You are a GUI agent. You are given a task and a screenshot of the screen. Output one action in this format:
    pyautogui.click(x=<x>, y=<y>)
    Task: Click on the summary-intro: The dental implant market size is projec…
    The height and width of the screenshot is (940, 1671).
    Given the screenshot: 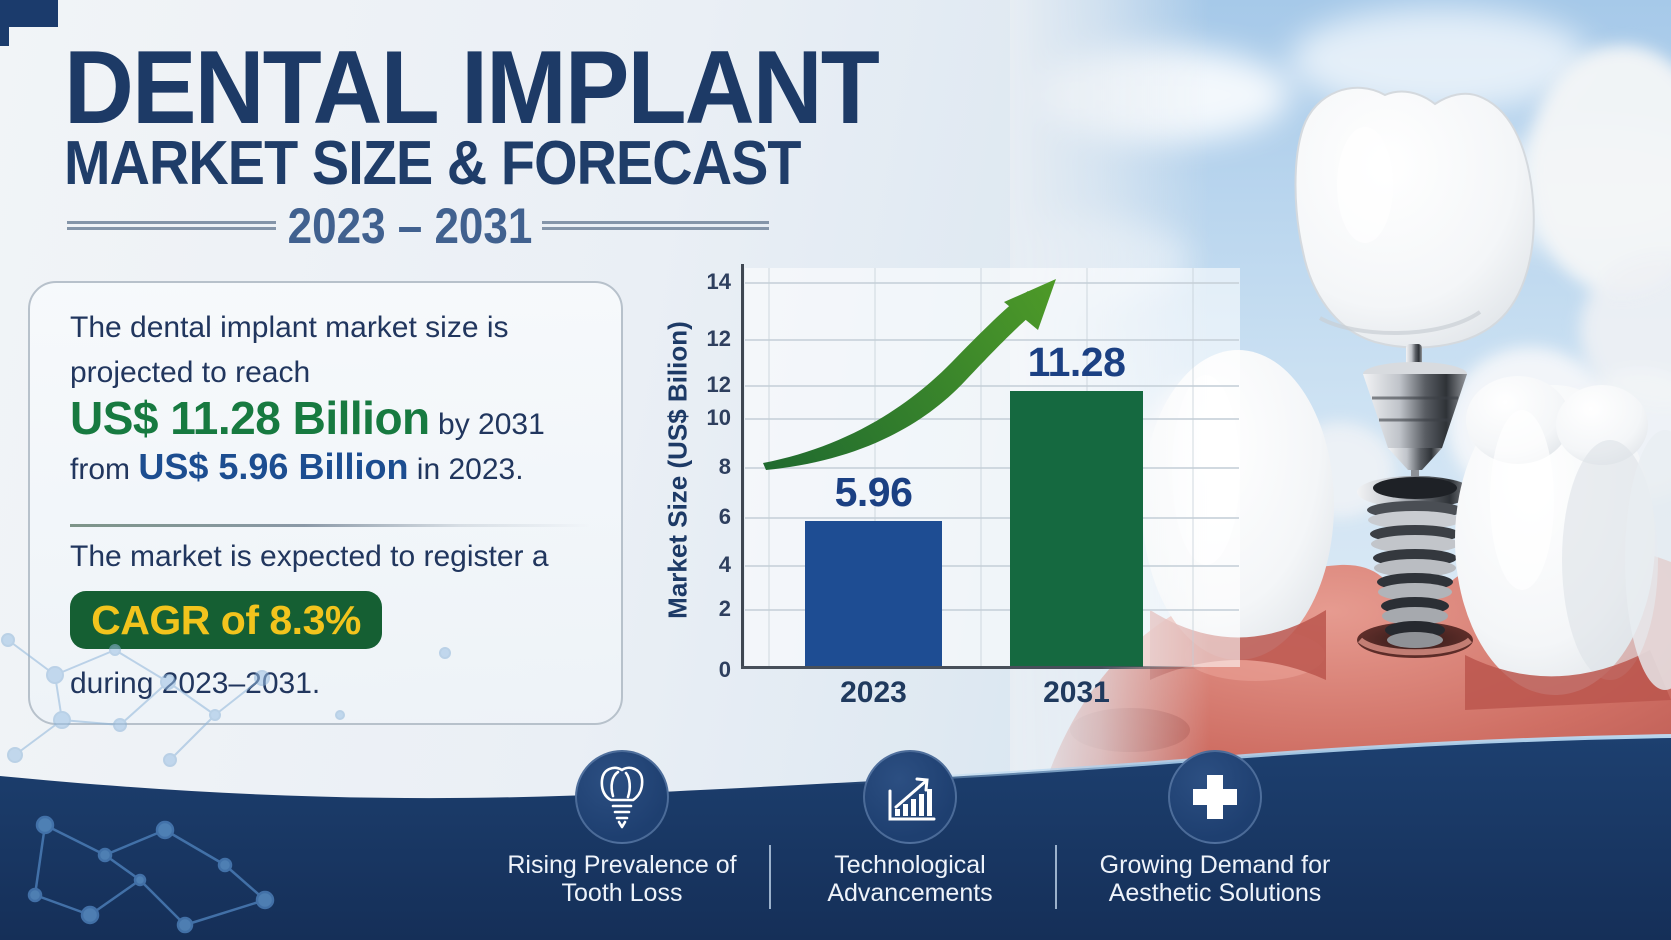 What is the action you would take?
    pyautogui.click(x=289, y=350)
    